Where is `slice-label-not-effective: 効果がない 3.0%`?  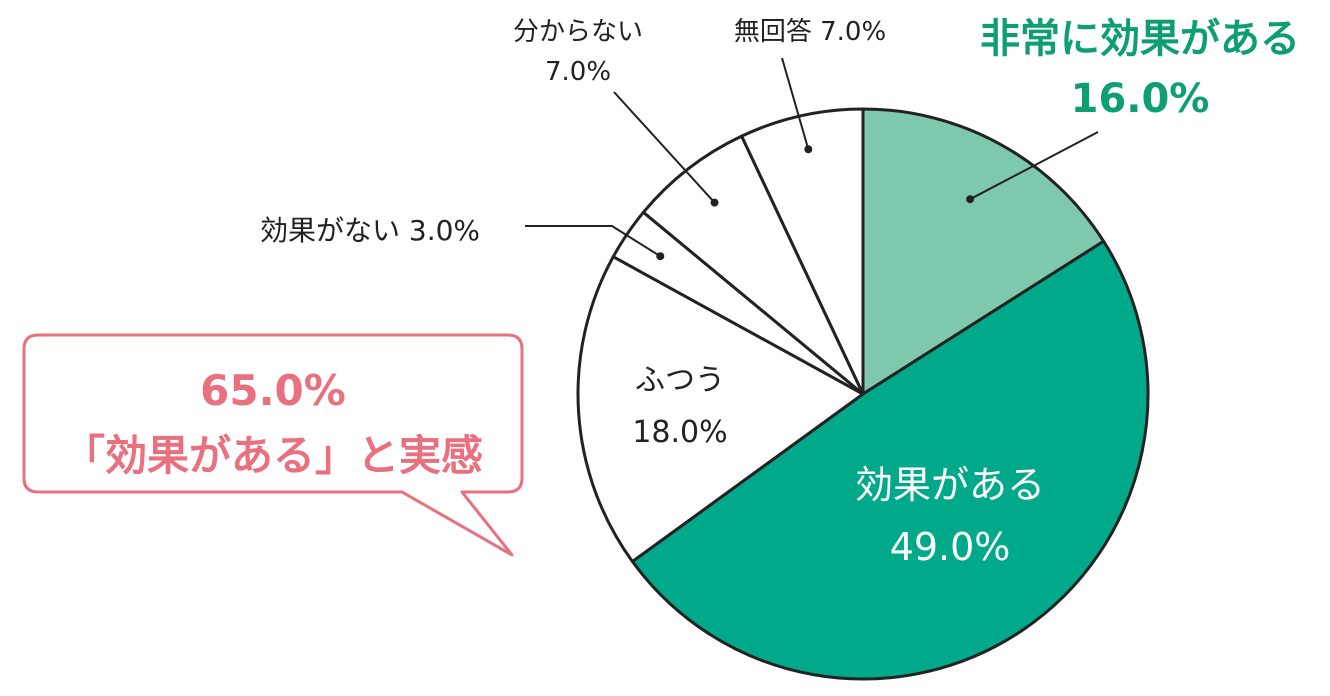 slice-label-not-effective: 効果がない 3.0% is located at coordinates (370, 230).